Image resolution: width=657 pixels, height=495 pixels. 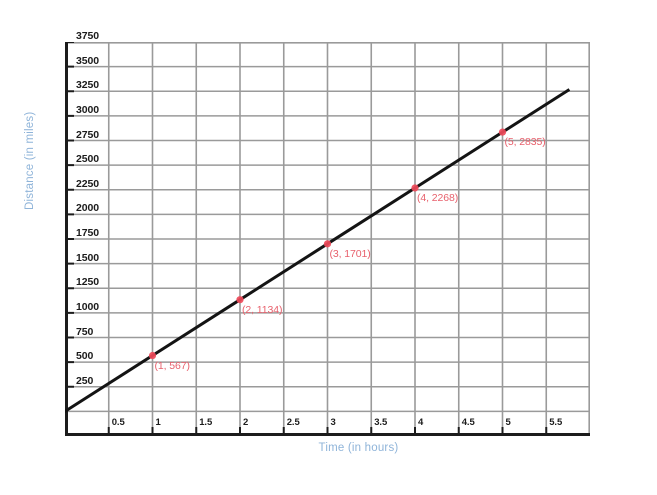 I want to click on x-axis-title: Time (in hours), so click(x=358, y=448).